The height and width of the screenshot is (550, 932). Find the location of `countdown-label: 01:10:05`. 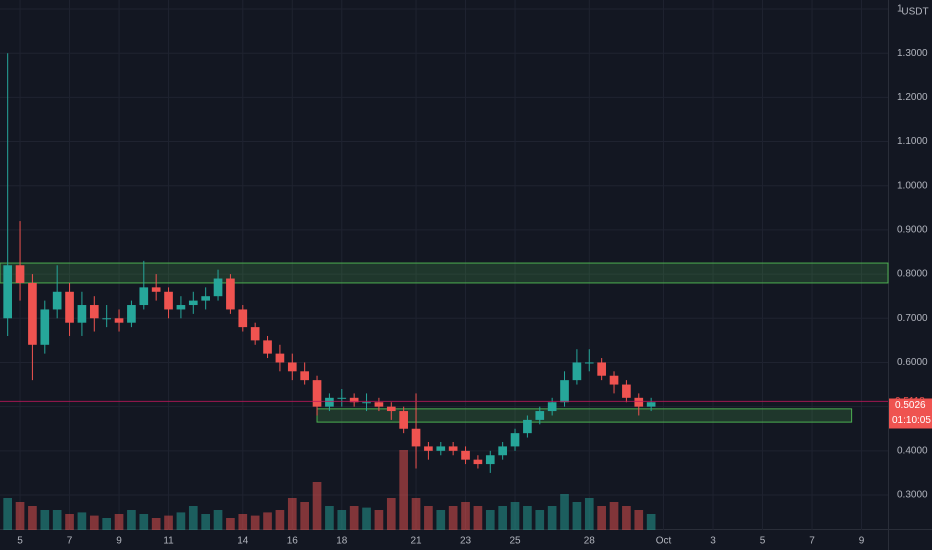

countdown-label: 01:10:05 is located at coordinates (911, 420).